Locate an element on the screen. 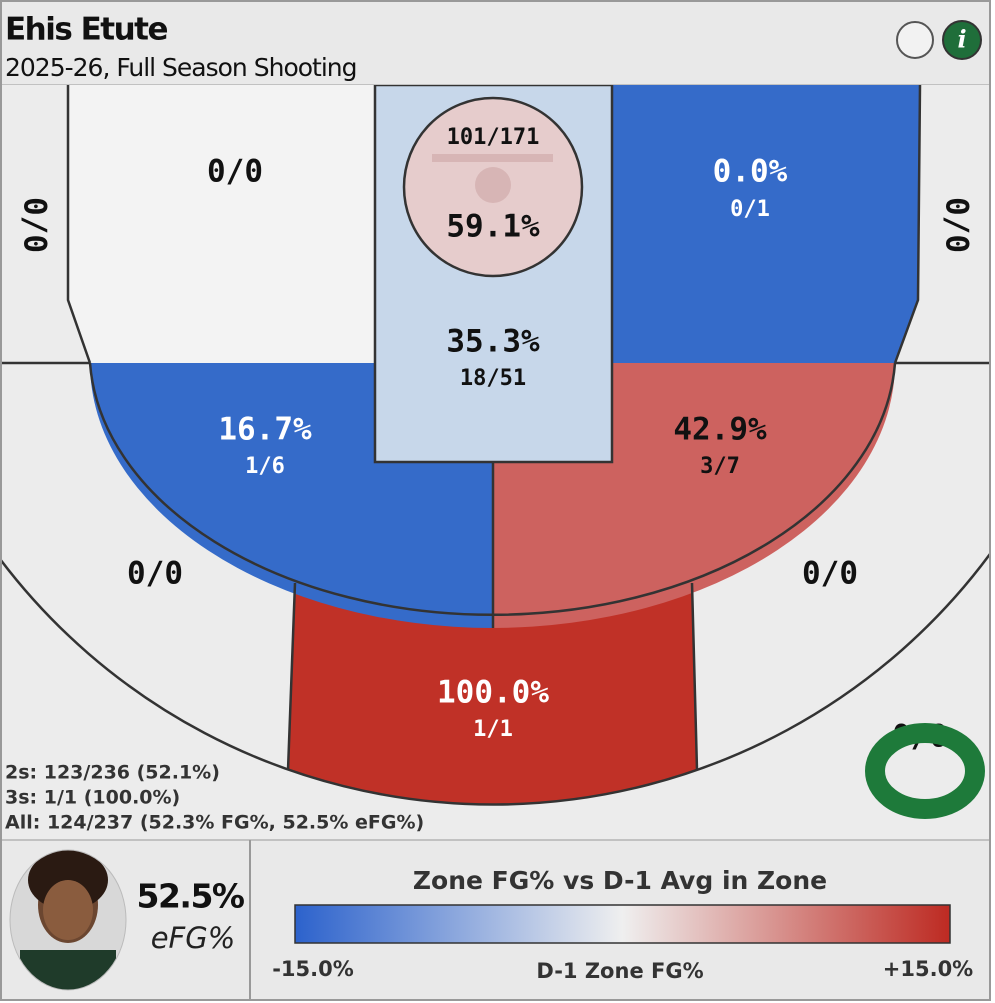 The width and height of the screenshot is (995, 1003). player-photo is located at coordinates (68, 920).